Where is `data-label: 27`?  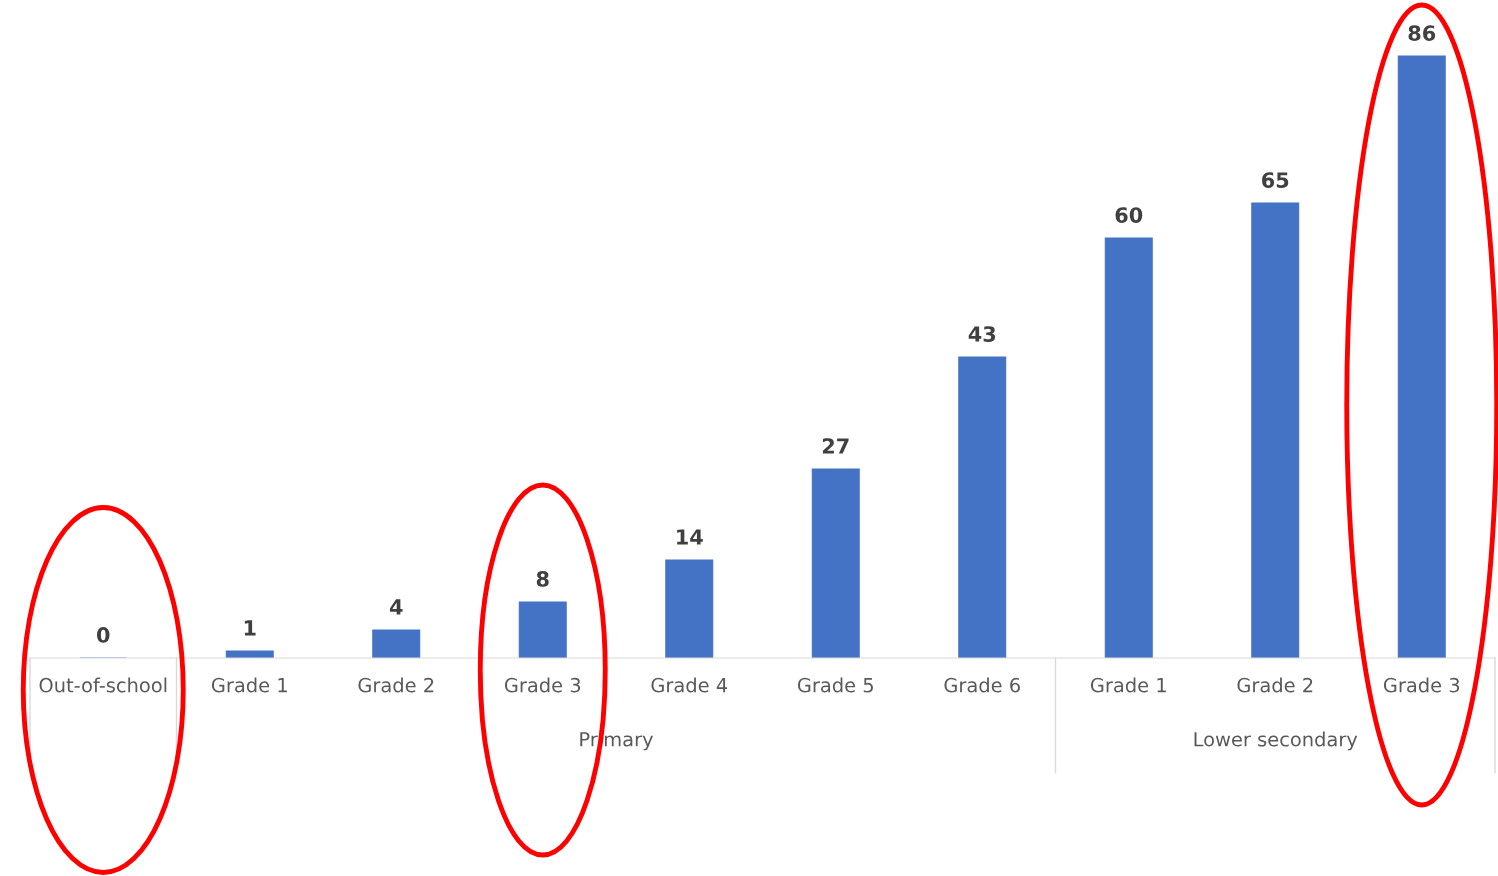
data-label: 27 is located at coordinates (835, 446).